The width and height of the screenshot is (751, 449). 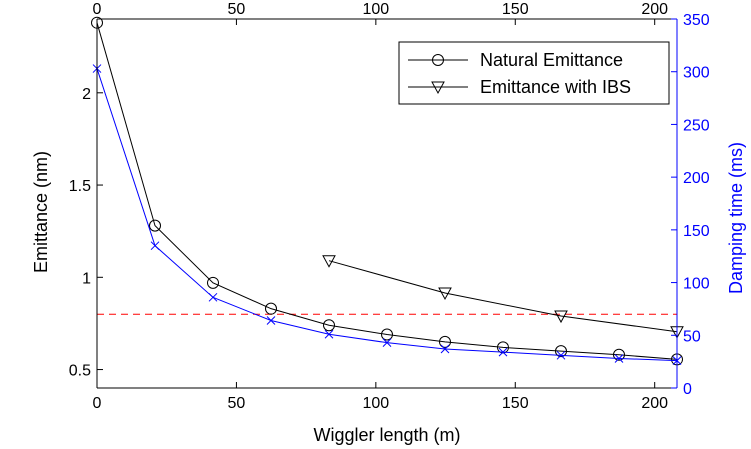 I want to click on y-right-tick-label: 300, so click(x=696, y=73).